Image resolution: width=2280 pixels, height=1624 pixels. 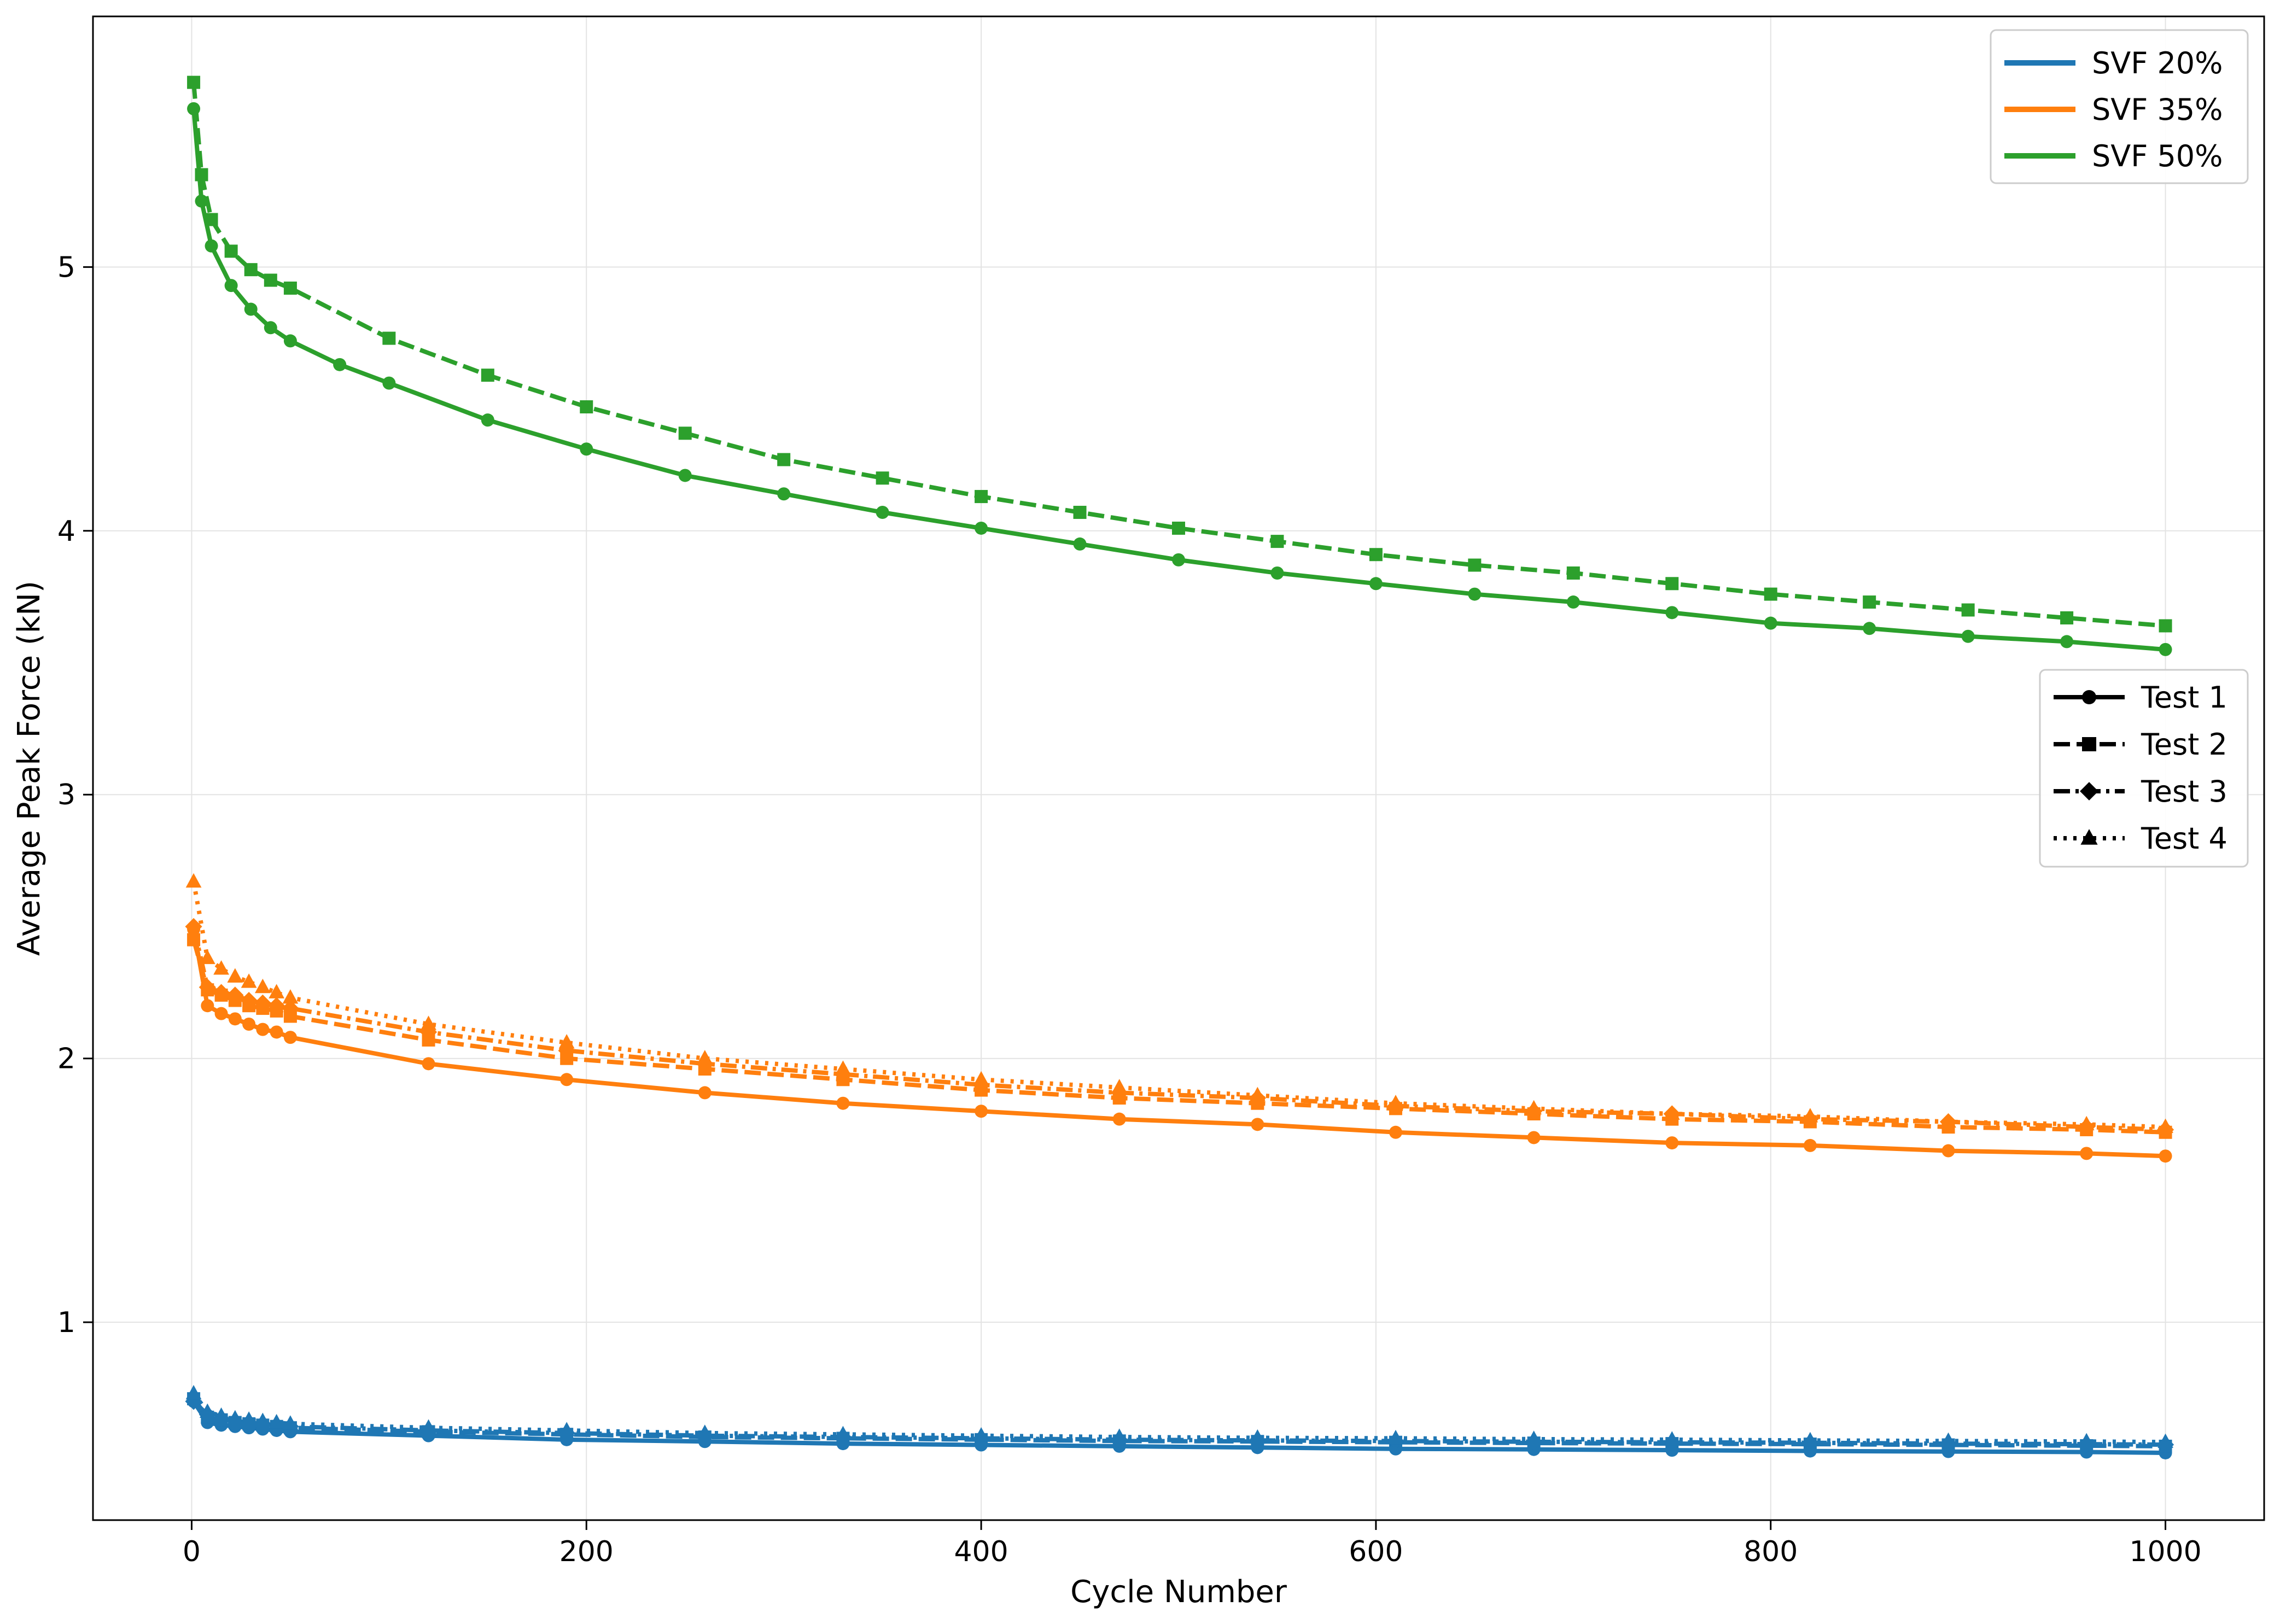 I want to click on legend-svf-label: SVF 35%, so click(x=2157, y=109).